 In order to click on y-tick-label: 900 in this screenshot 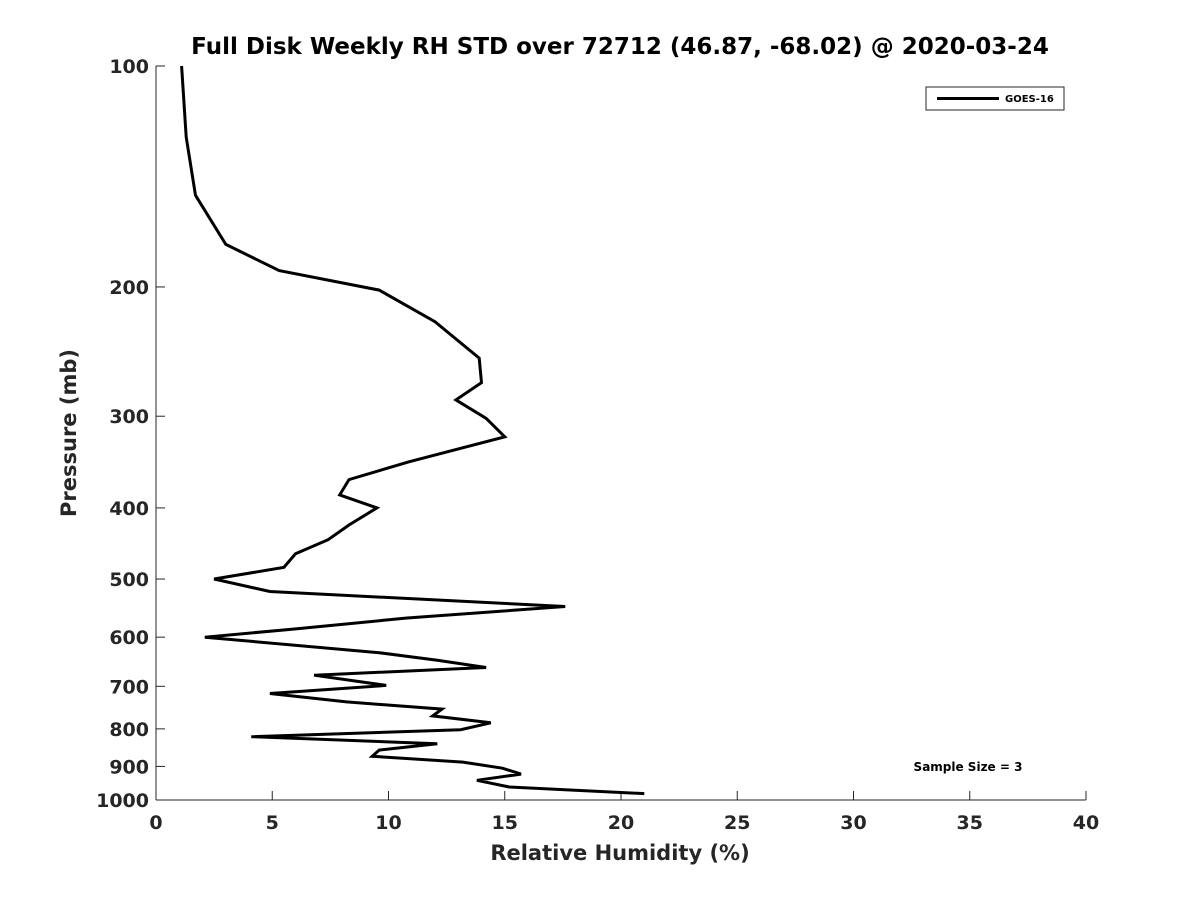, I will do `click(129, 767)`.